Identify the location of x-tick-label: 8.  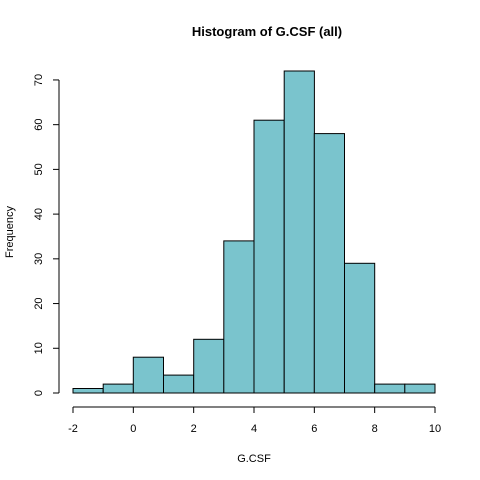
(375, 429).